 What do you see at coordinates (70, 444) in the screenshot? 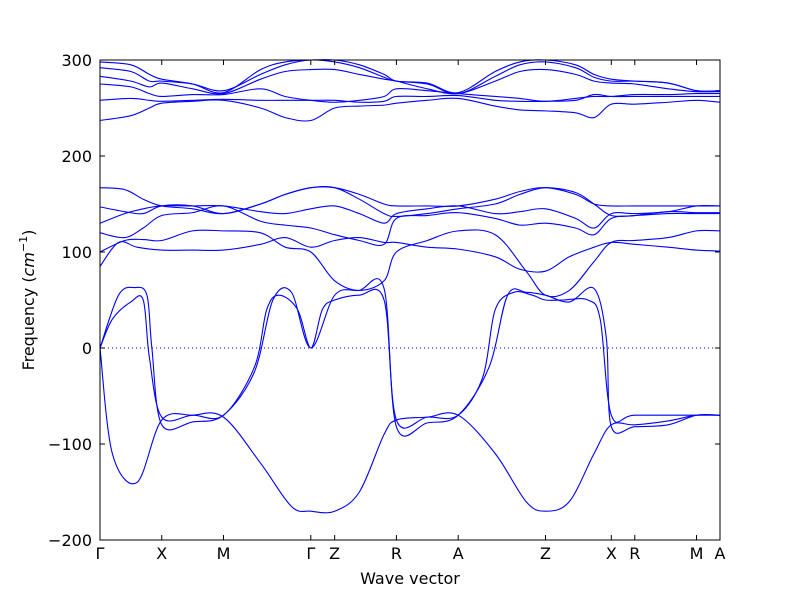
I see `y-tick-label: −100` at bounding box center [70, 444].